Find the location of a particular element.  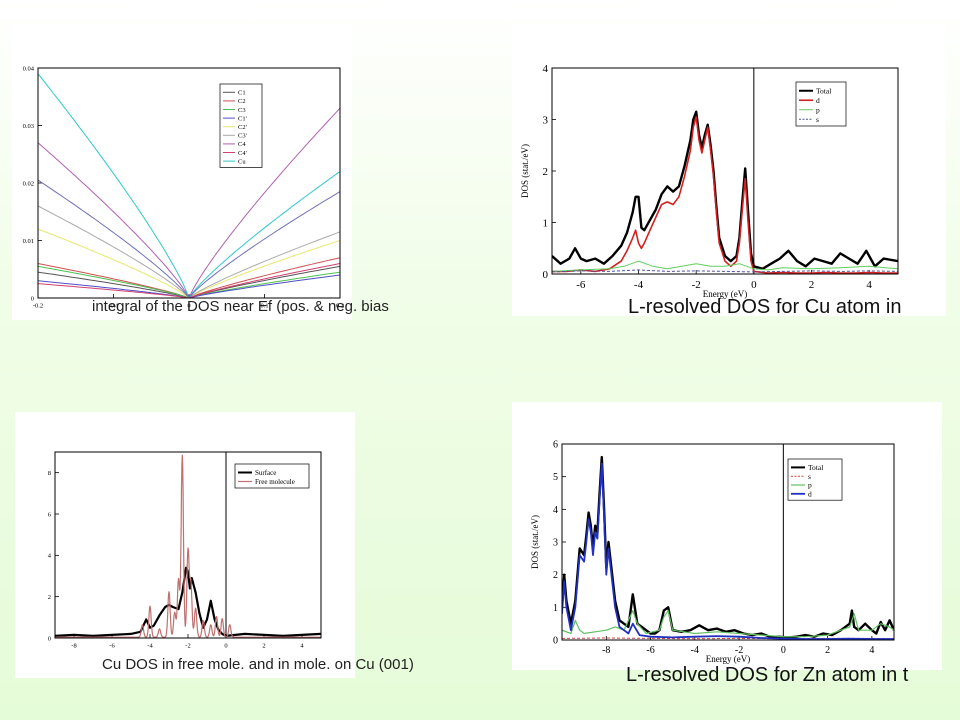

legend-label-c4: C4' is located at coordinates (242, 153).